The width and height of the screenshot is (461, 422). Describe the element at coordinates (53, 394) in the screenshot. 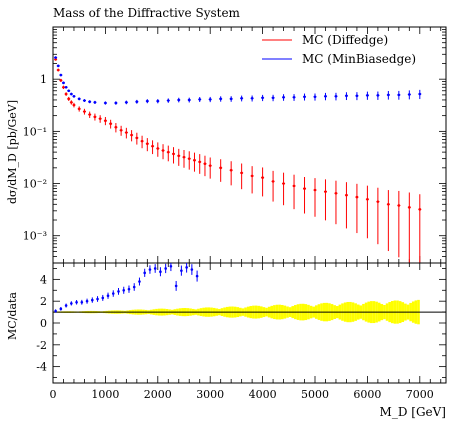

I see `x-tick-label: 0` at that location.